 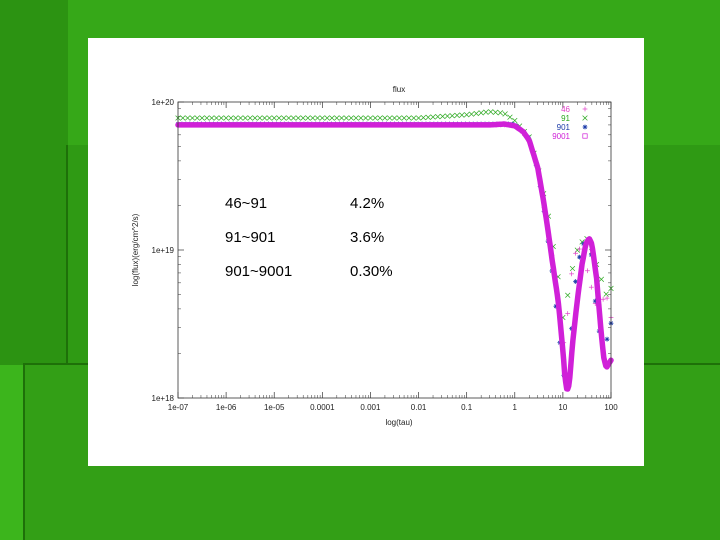 What do you see at coordinates (178, 407) in the screenshot?
I see `x-tick-label: 1e-07` at bounding box center [178, 407].